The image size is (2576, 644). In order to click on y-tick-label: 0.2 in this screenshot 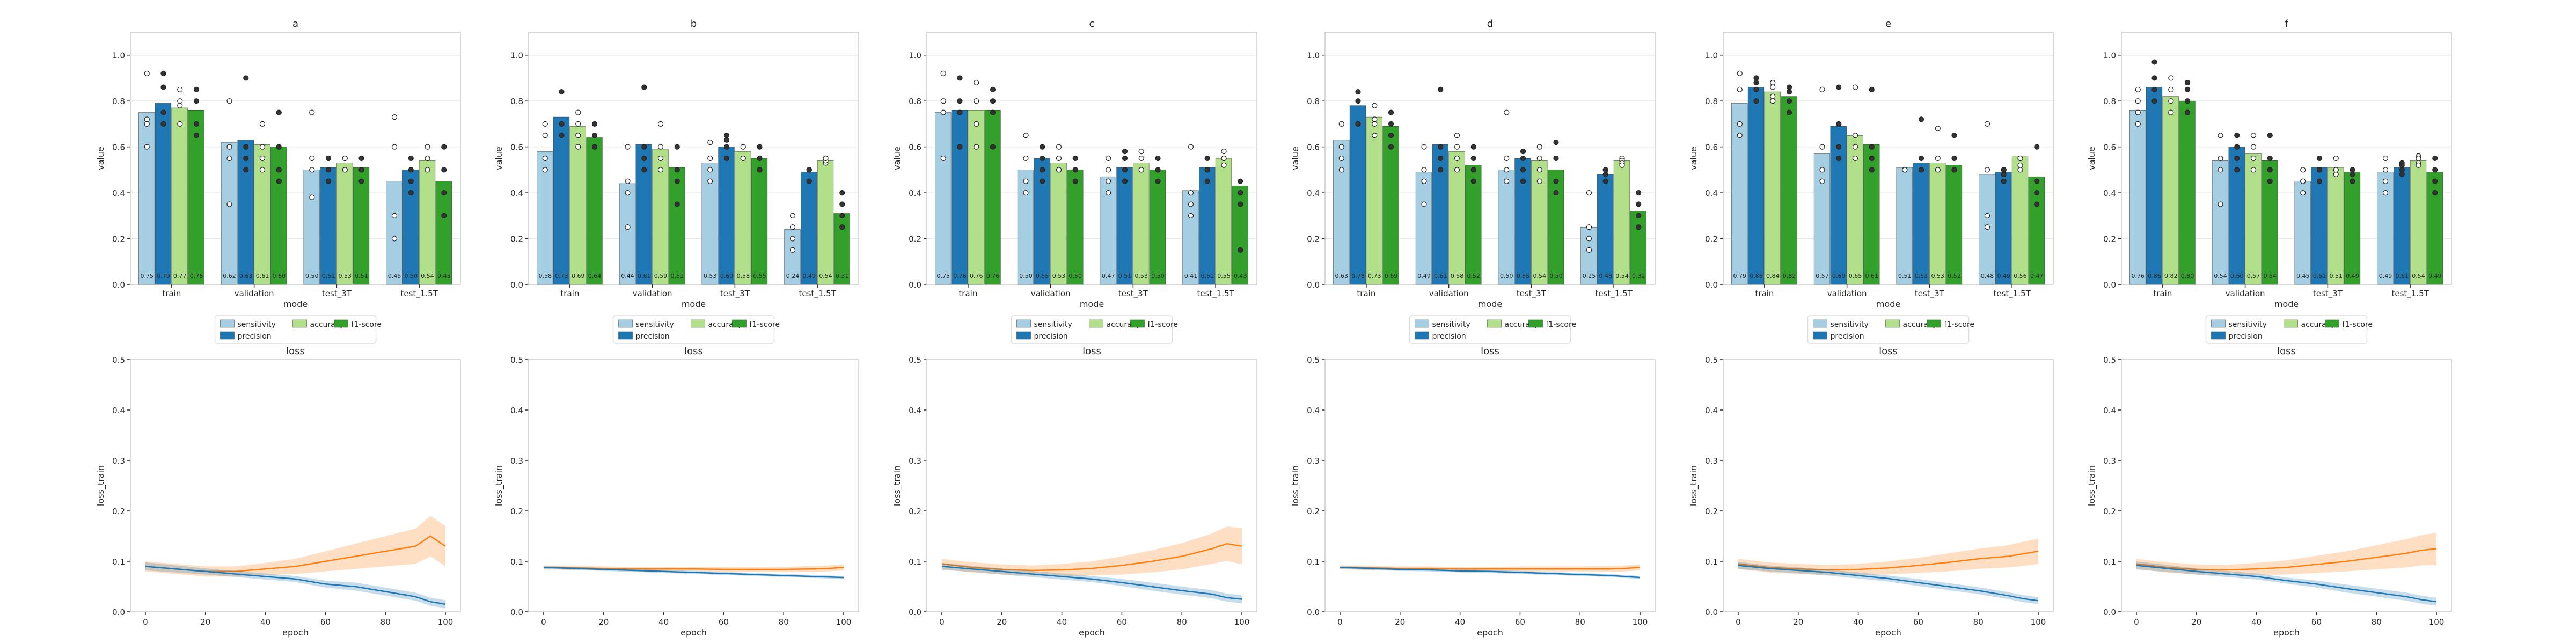, I will do `click(516, 239)`.